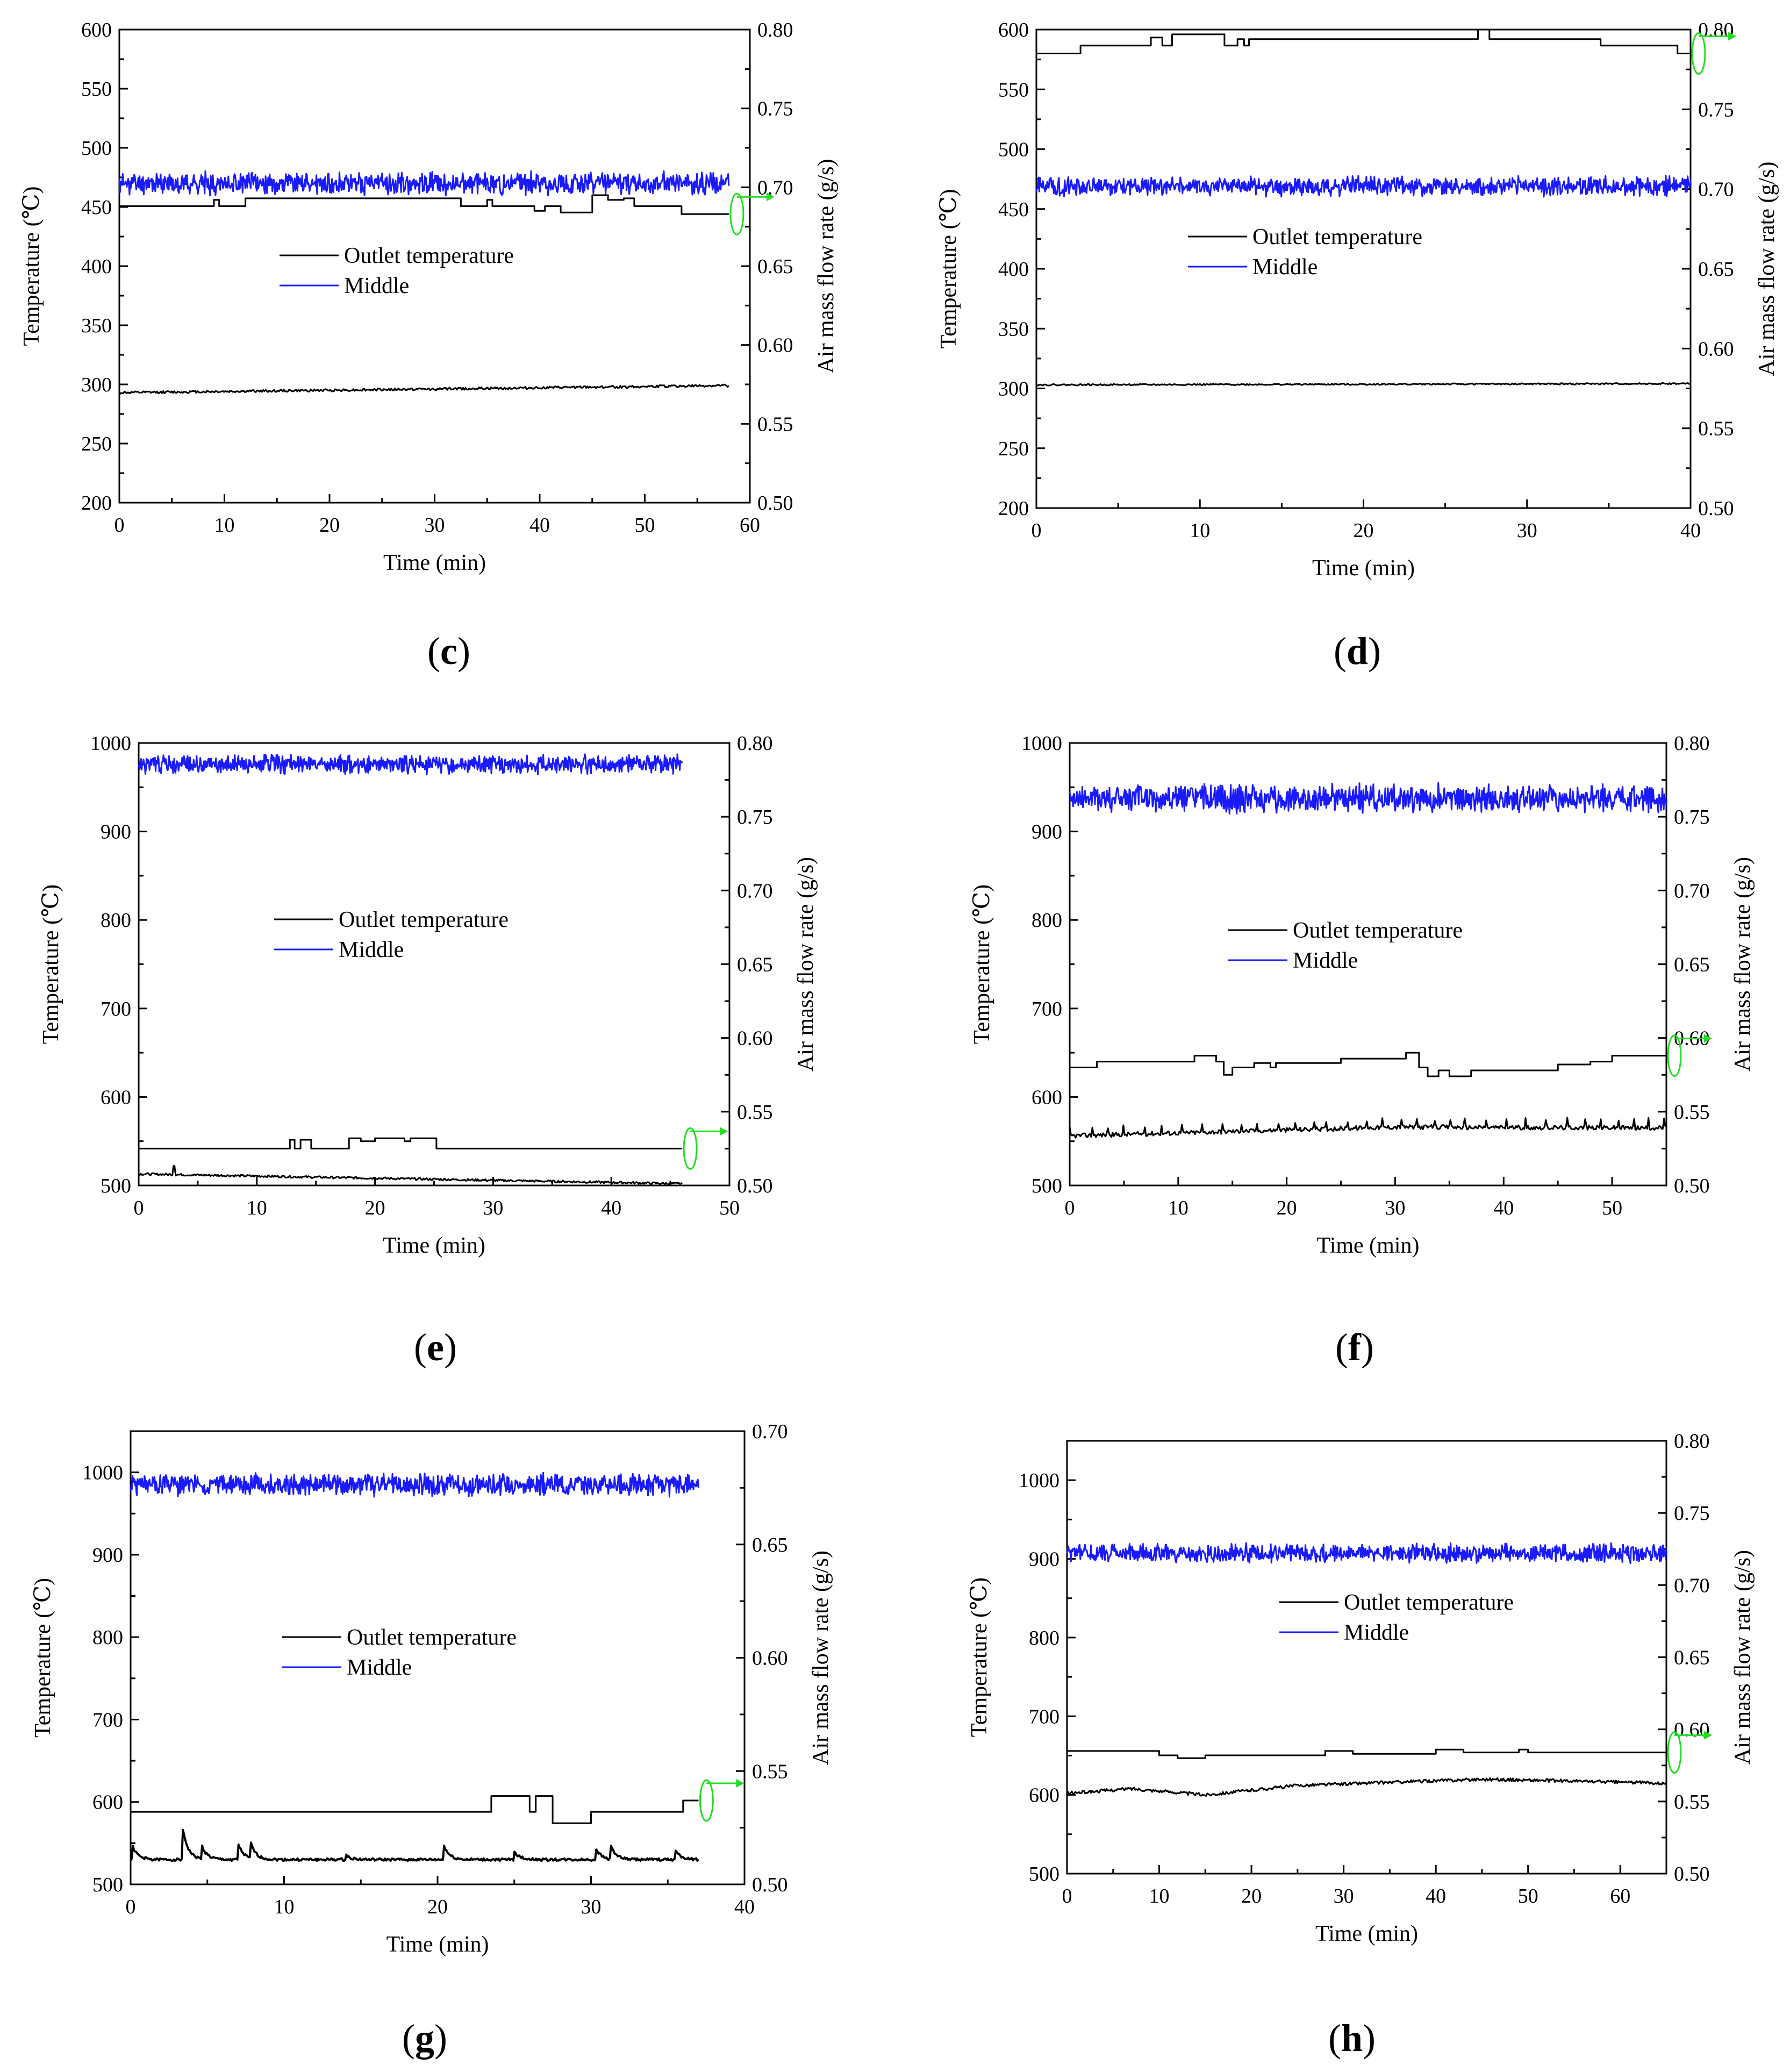 This screenshot has width=1790, height=2072. I want to click on y-tick-label: 600, so click(1013, 30).